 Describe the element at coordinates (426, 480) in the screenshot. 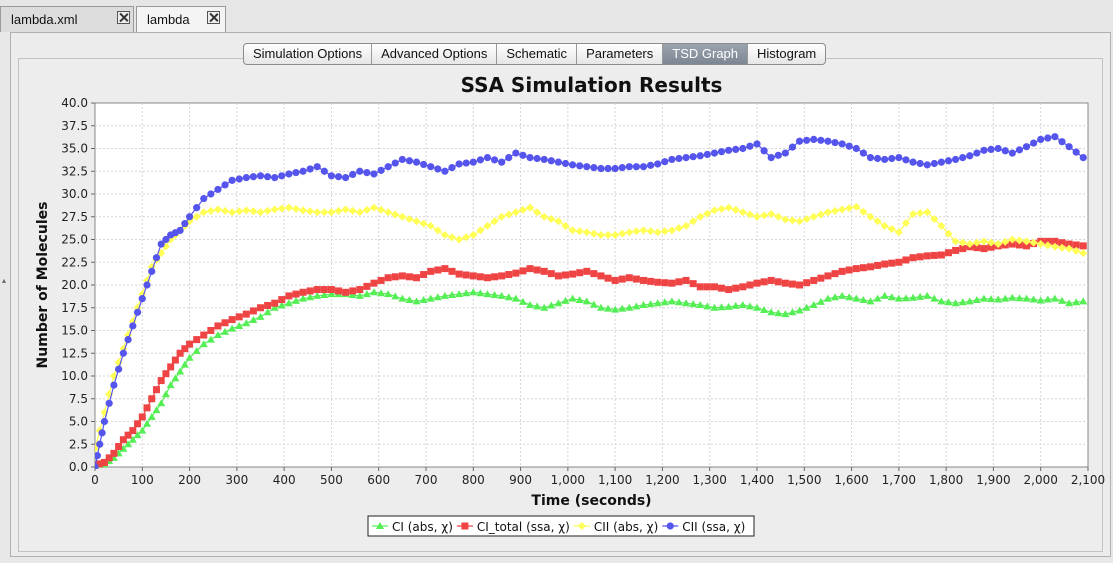

I see `x-tick-label: 700` at that location.